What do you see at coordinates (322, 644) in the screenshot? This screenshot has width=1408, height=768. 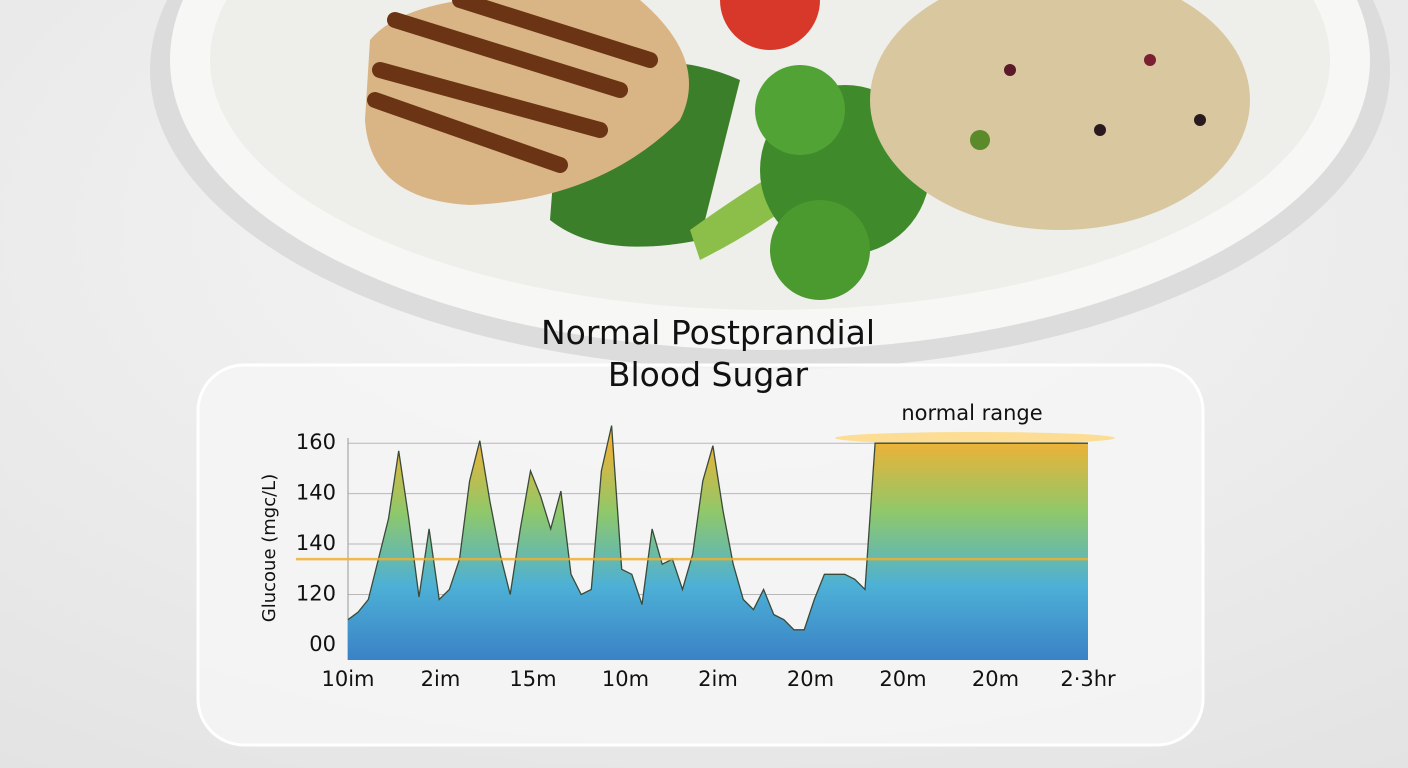 I see `y-tick-label: 00` at bounding box center [322, 644].